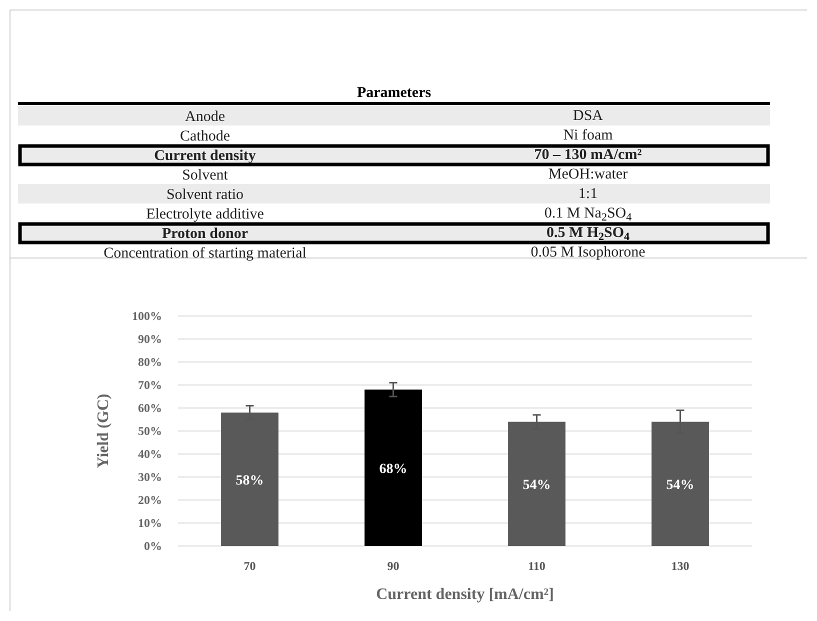  Describe the element at coordinates (150, 500) in the screenshot. I see `y-tick-label: 20%` at that location.